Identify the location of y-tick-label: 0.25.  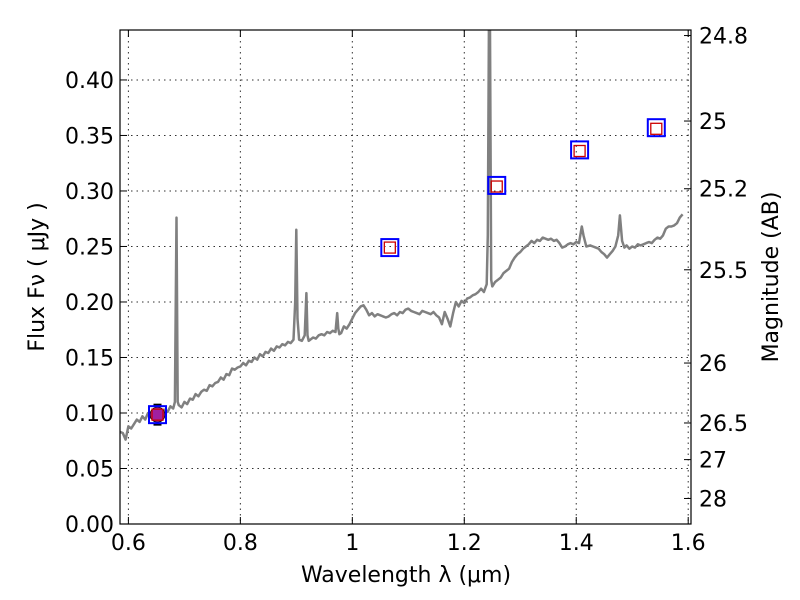
(89, 247).